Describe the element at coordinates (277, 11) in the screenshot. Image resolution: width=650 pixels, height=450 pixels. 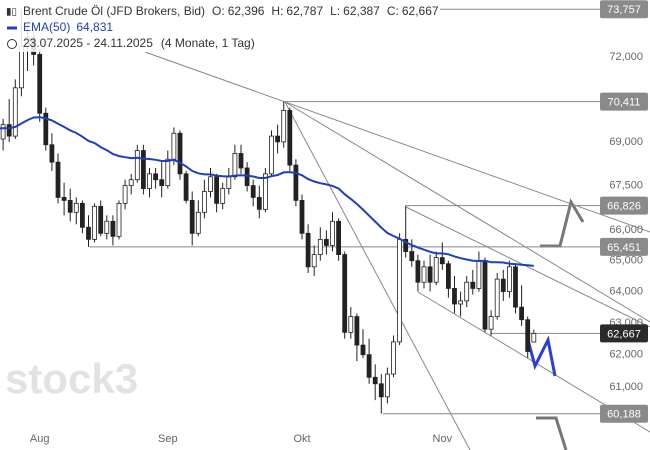
I see `ohlc-key: H:` at that location.